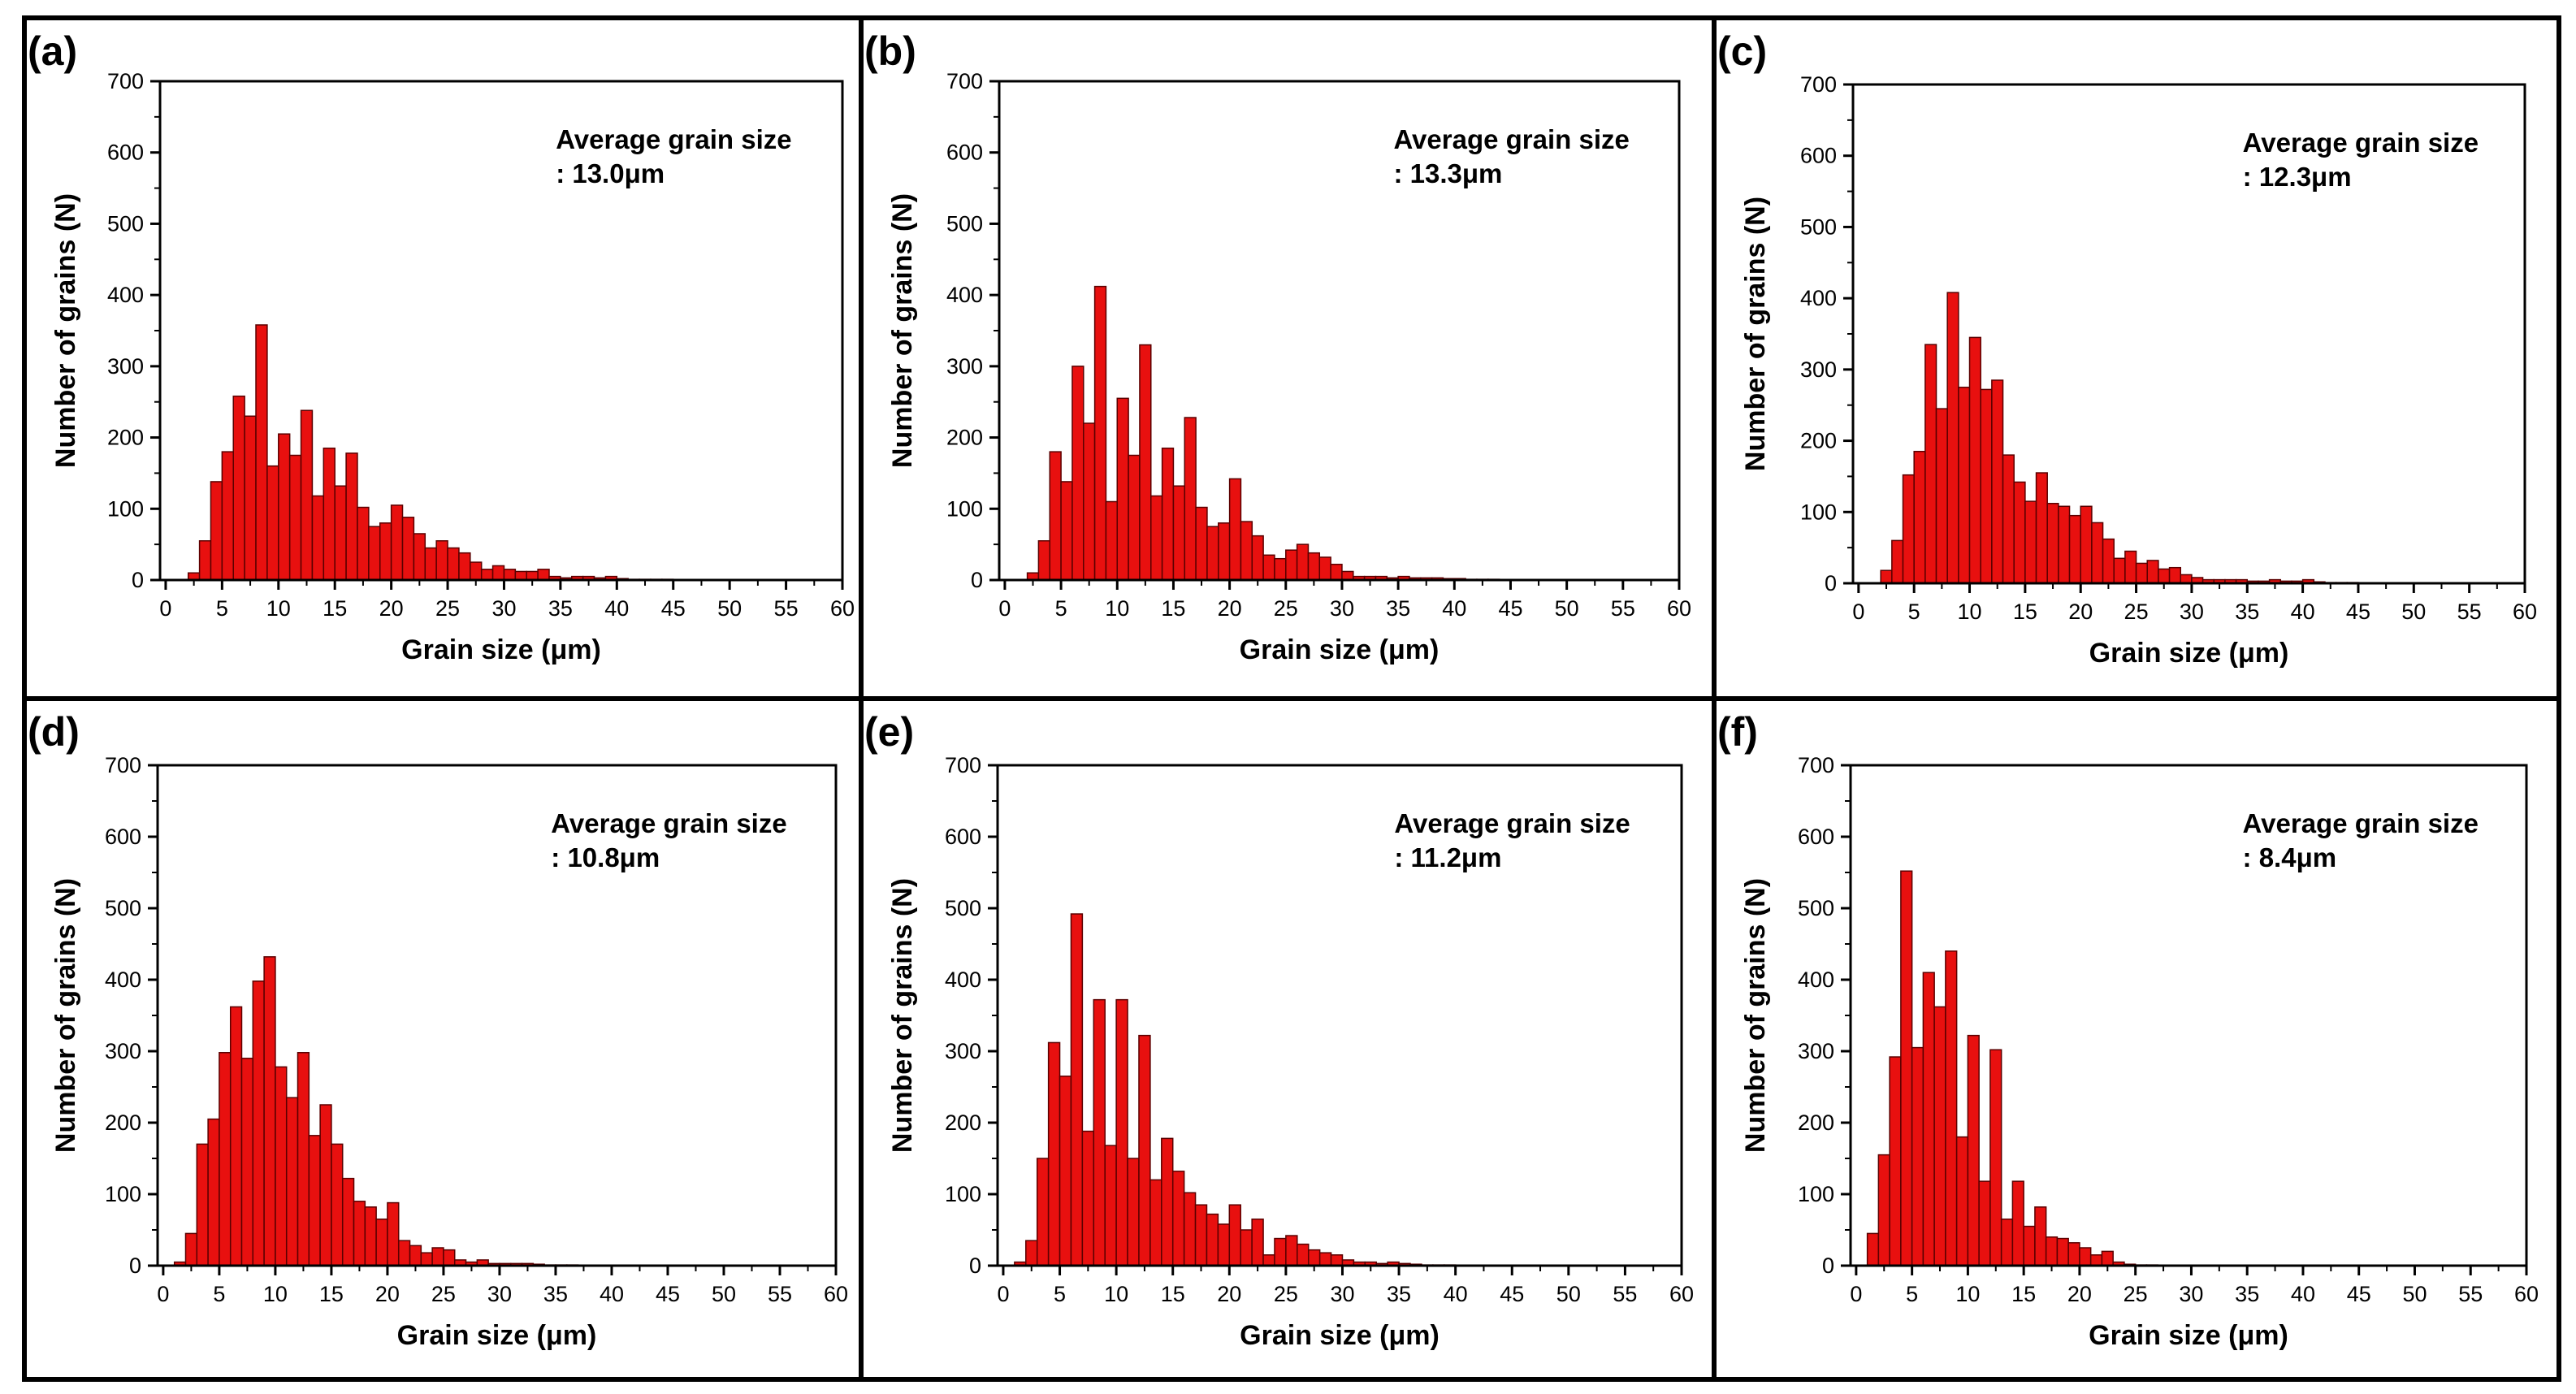  I want to click on x-tick-label: 15, so click(2025, 612).